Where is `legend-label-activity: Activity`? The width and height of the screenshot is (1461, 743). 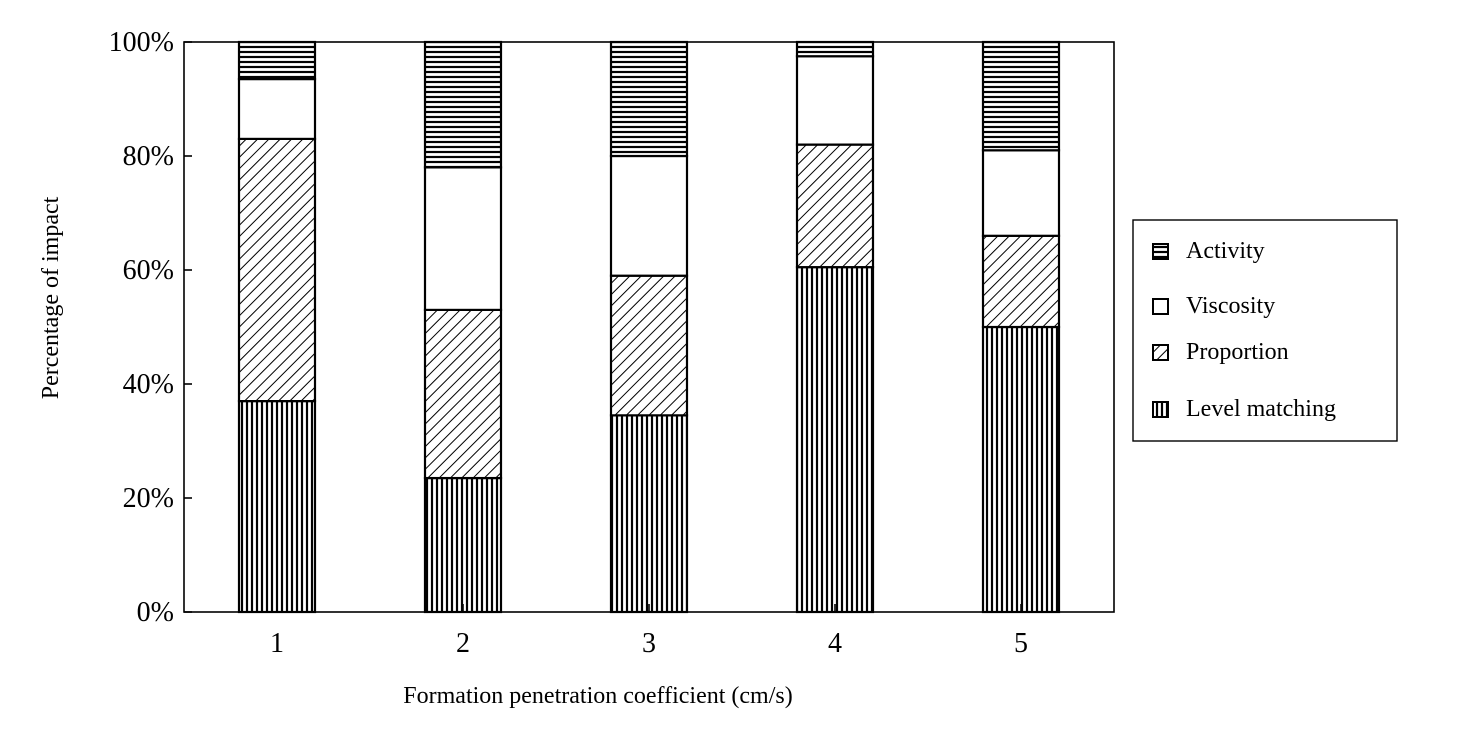 legend-label-activity: Activity is located at coordinates (1225, 251).